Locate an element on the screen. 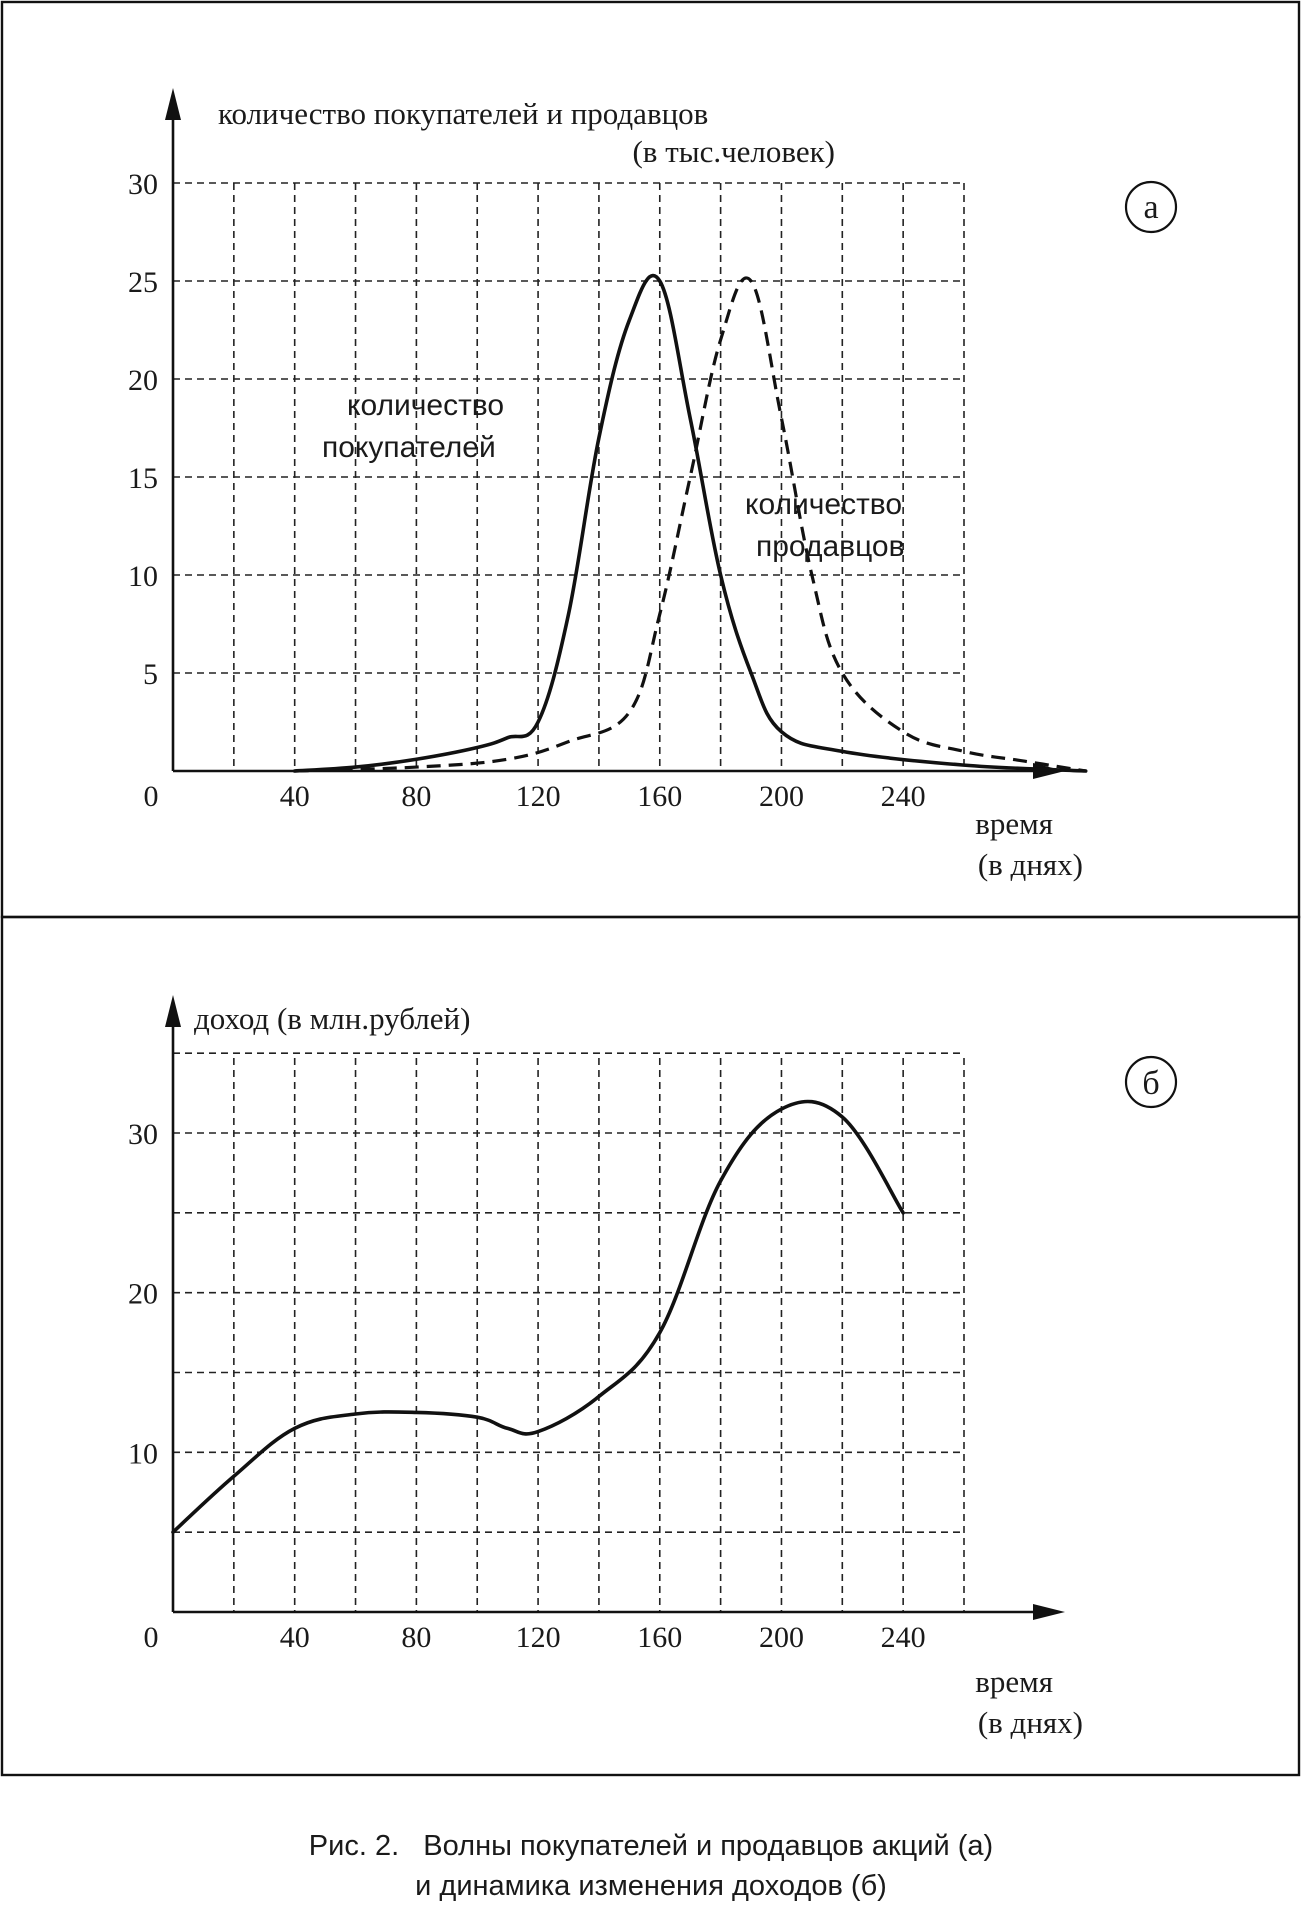  panel-a-y-tick-label: 10 is located at coordinates (143, 576).